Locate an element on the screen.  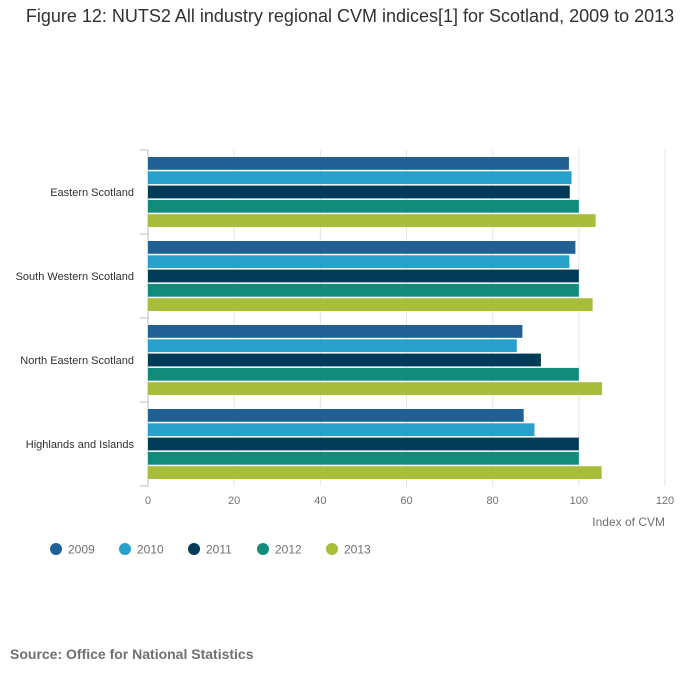
x-axis-title: Index of CVM is located at coordinates (628, 522).